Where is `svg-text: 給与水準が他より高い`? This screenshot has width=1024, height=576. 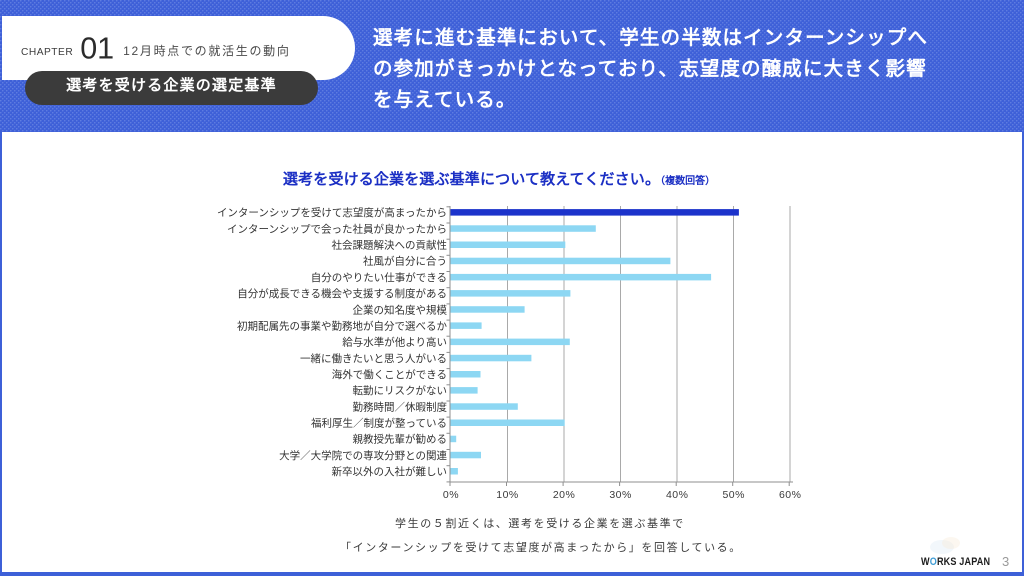 svg-text: 給与水準が他より高い is located at coordinates (394, 342).